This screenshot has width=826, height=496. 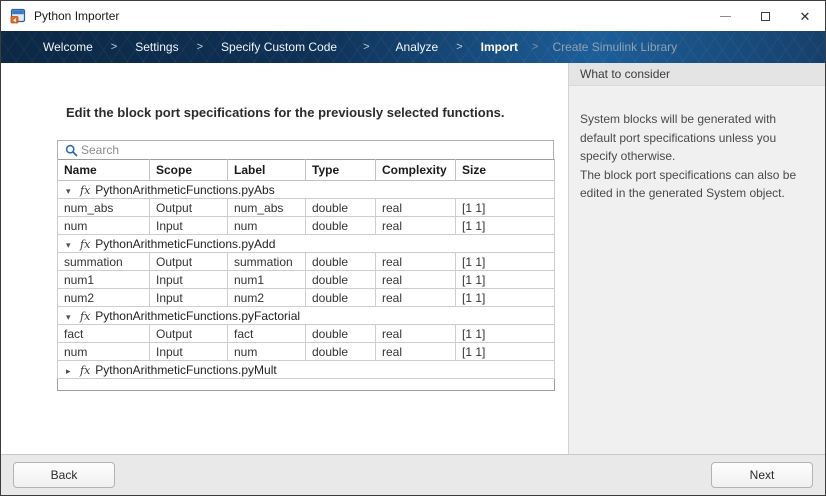 I want to click on label-cell: fact, so click(x=266, y=333).